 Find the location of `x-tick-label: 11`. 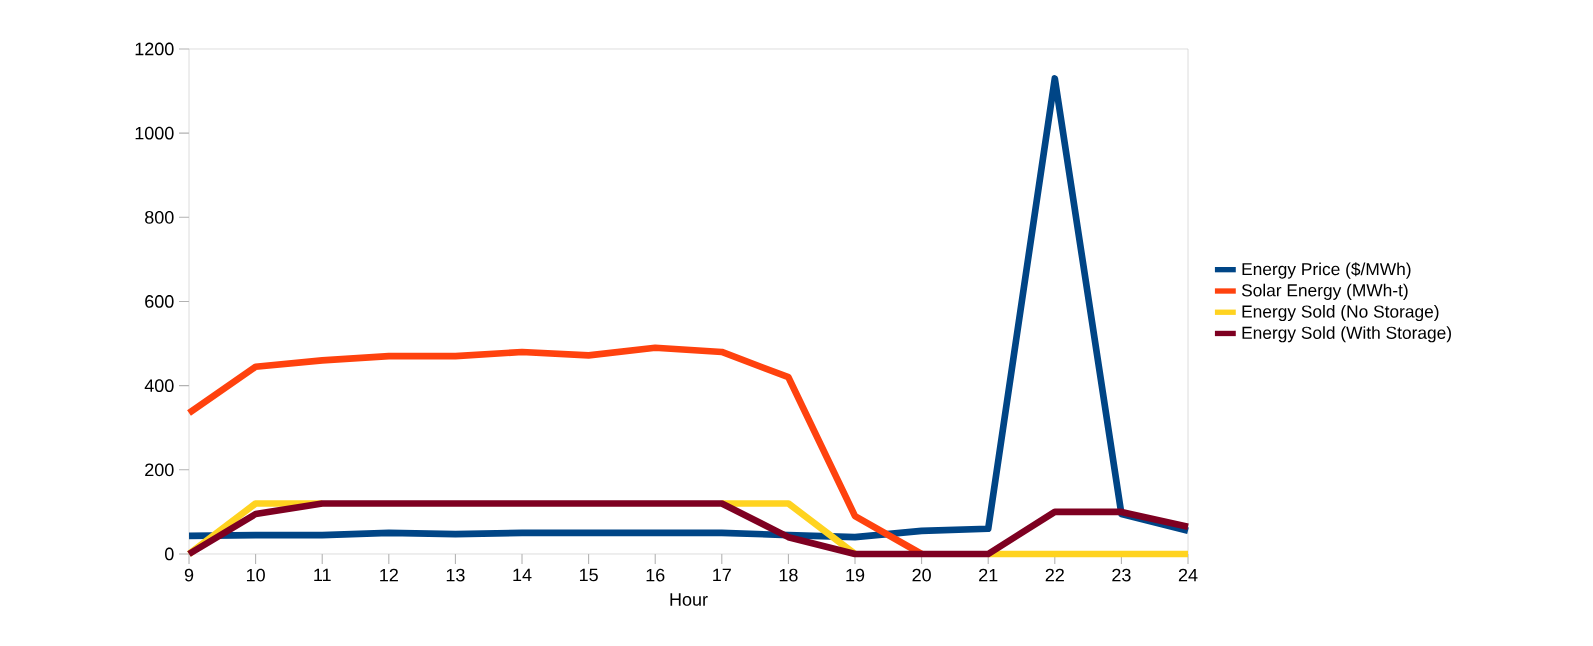

x-tick-label: 11 is located at coordinates (322, 575).